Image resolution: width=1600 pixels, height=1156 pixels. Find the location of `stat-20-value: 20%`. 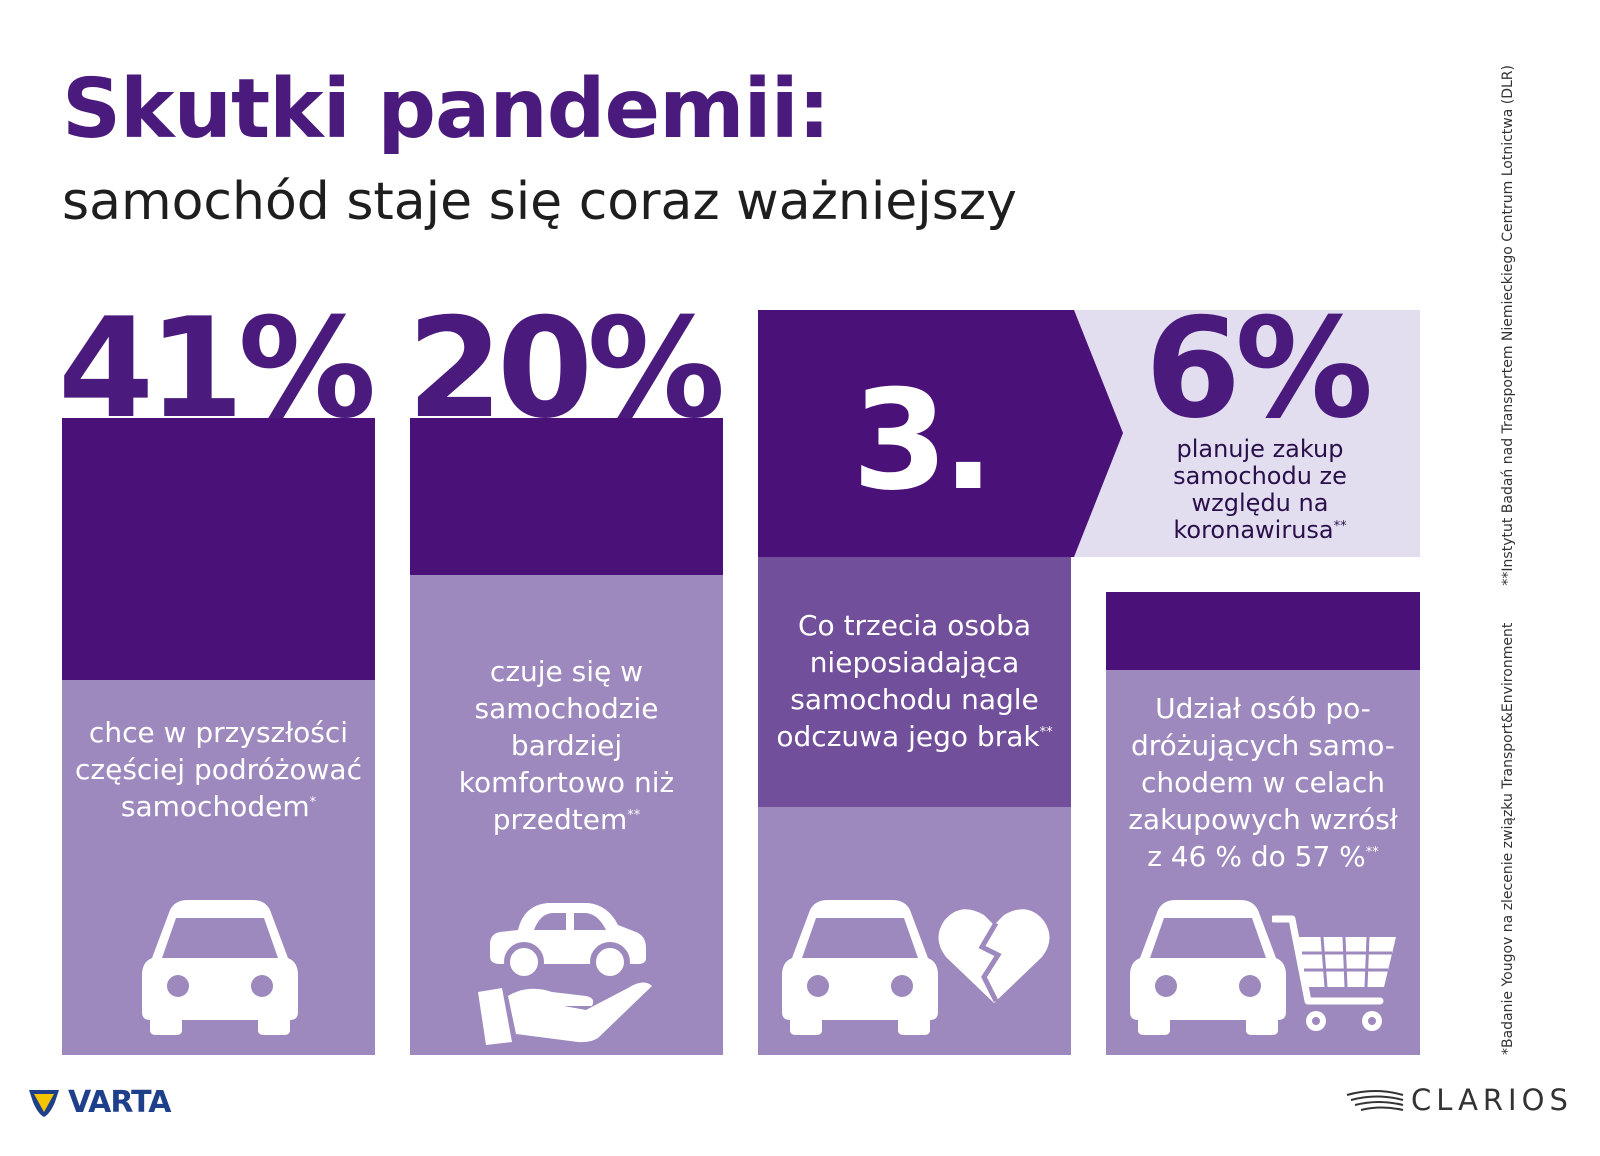

stat-20-value: 20% is located at coordinates (566, 368).